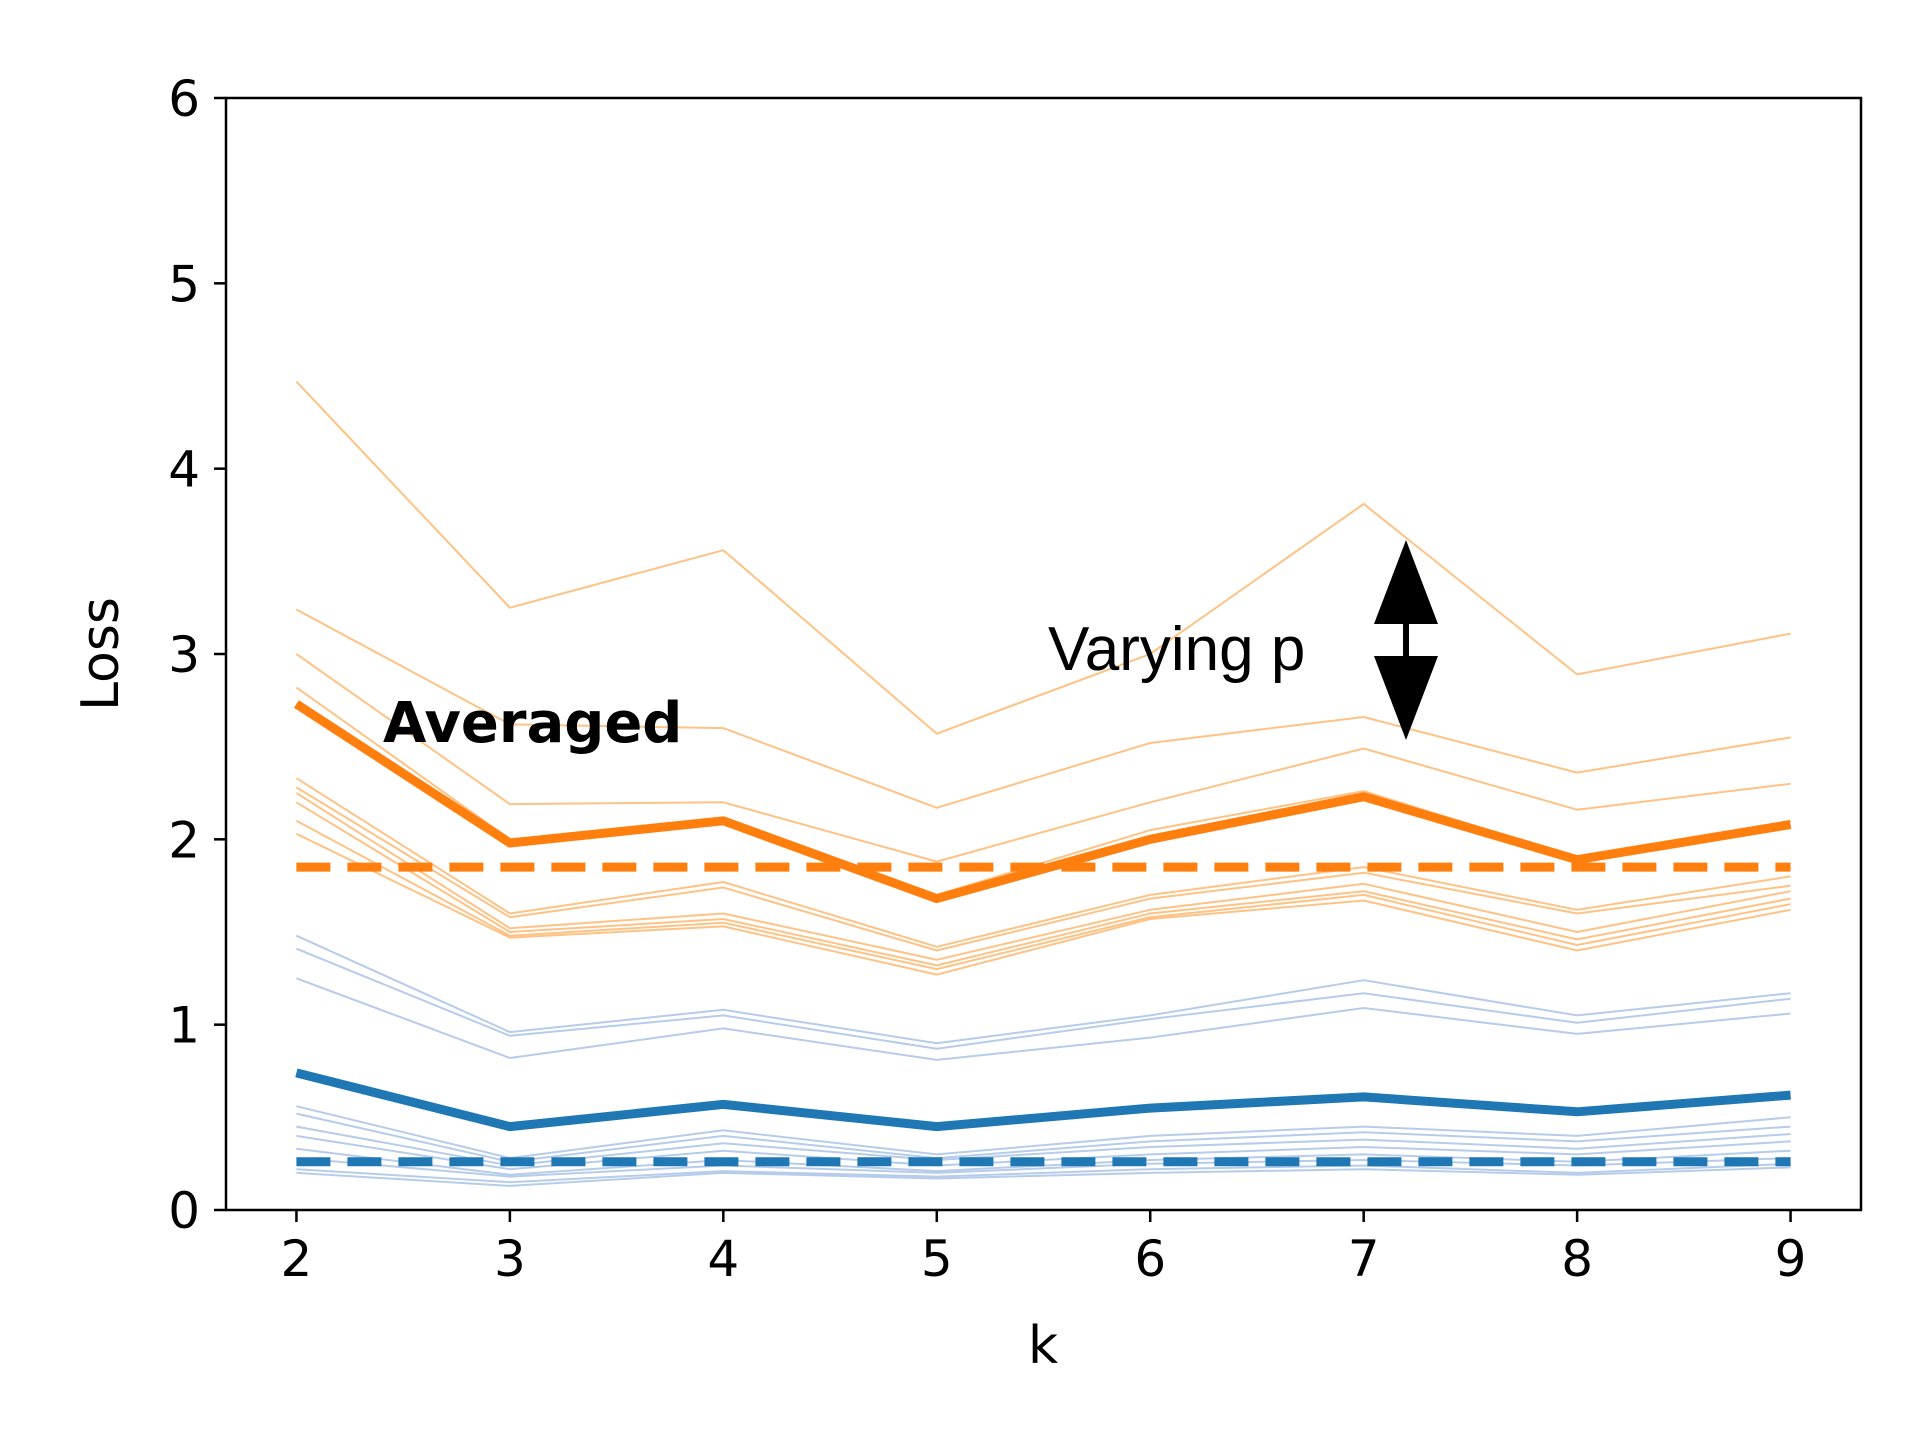 This screenshot has height=1441, width=1921. I want to click on y-tick-label-4: 4, so click(184, 470).